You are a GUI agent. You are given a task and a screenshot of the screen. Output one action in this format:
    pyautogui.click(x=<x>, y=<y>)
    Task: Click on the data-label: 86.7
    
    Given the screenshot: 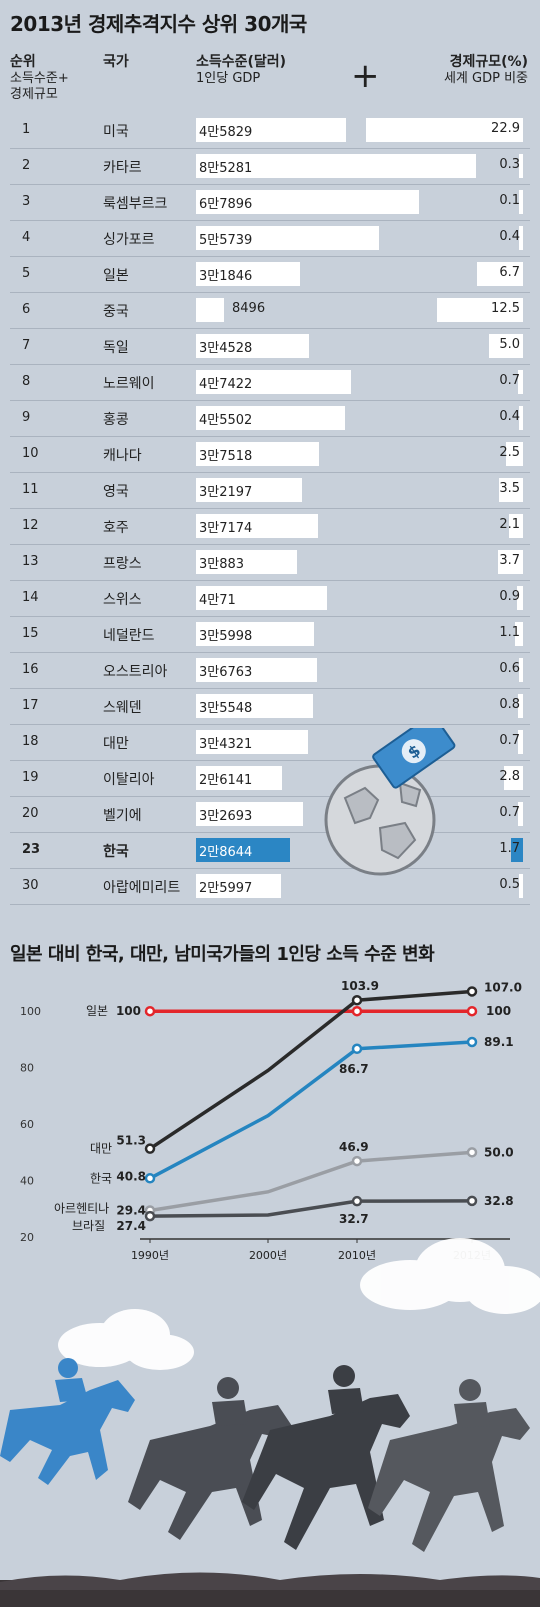 What is the action you would take?
    pyautogui.click(x=354, y=1069)
    